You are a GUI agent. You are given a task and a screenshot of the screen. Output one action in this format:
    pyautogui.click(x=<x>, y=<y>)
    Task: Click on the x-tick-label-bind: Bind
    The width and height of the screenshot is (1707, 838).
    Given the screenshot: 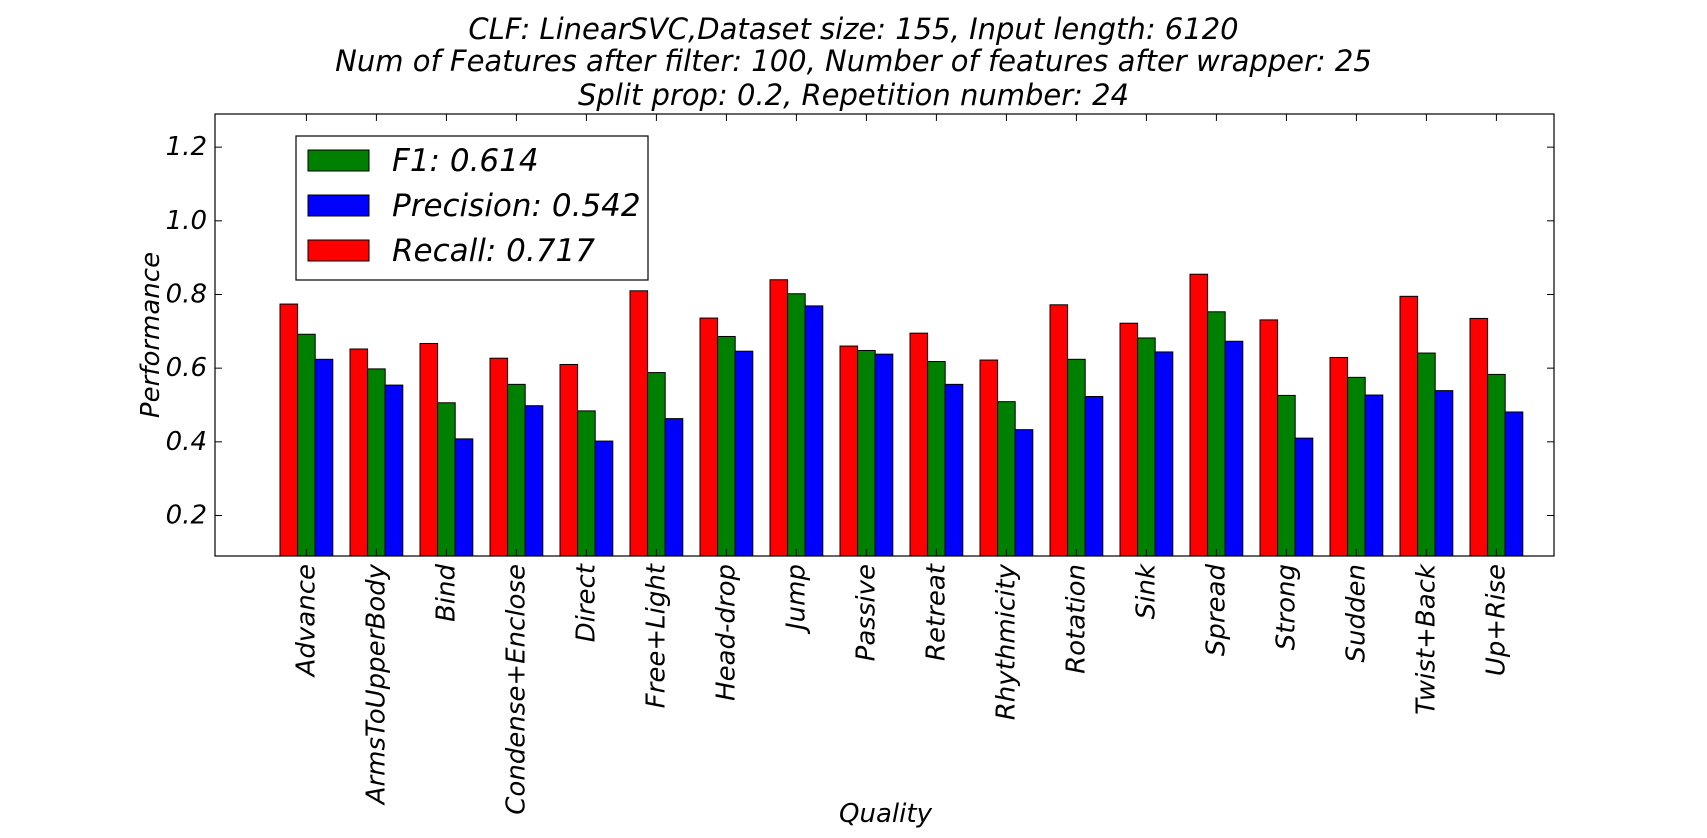 What is the action you would take?
    pyautogui.click(x=446, y=593)
    